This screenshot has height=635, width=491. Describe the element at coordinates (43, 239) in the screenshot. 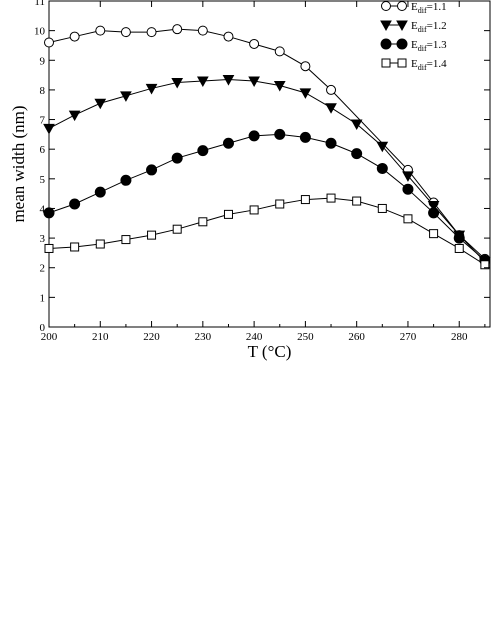

I see `y-tick-label: 3` at that location.